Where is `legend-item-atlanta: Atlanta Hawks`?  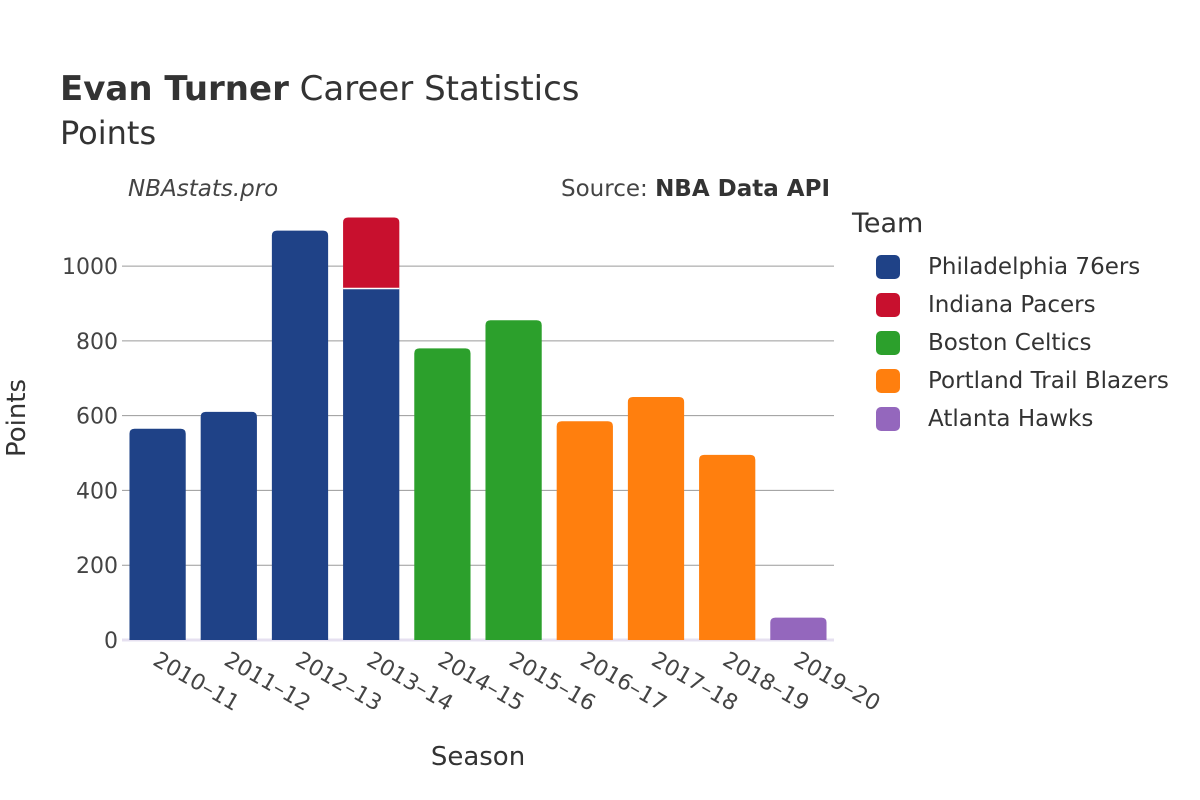 legend-item-atlanta: Atlanta Hawks is located at coordinates (1022, 419).